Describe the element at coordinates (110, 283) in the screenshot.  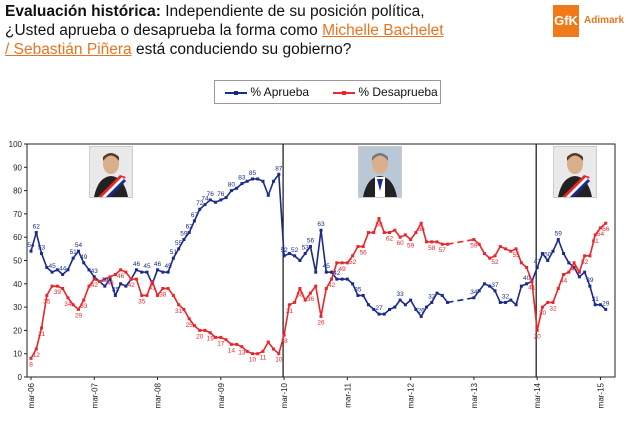
I see `disapprove-data-label: 43` at that location.